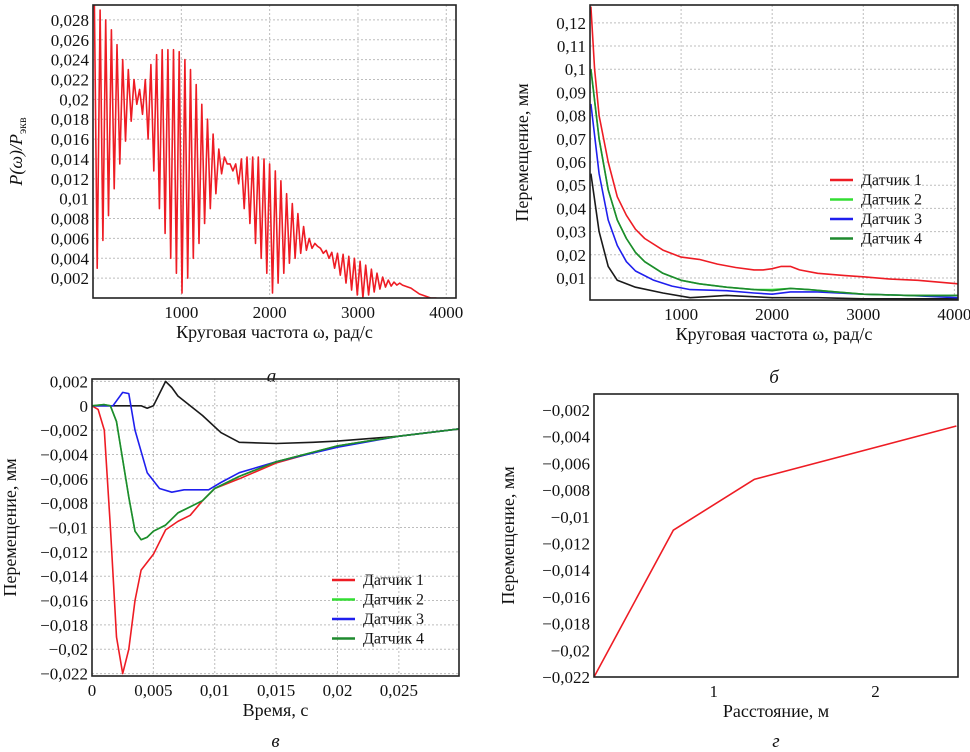 The image size is (970, 752). What do you see at coordinates (70, 60) in the screenshot?
I see `y-tick-label: 0,024` at bounding box center [70, 60].